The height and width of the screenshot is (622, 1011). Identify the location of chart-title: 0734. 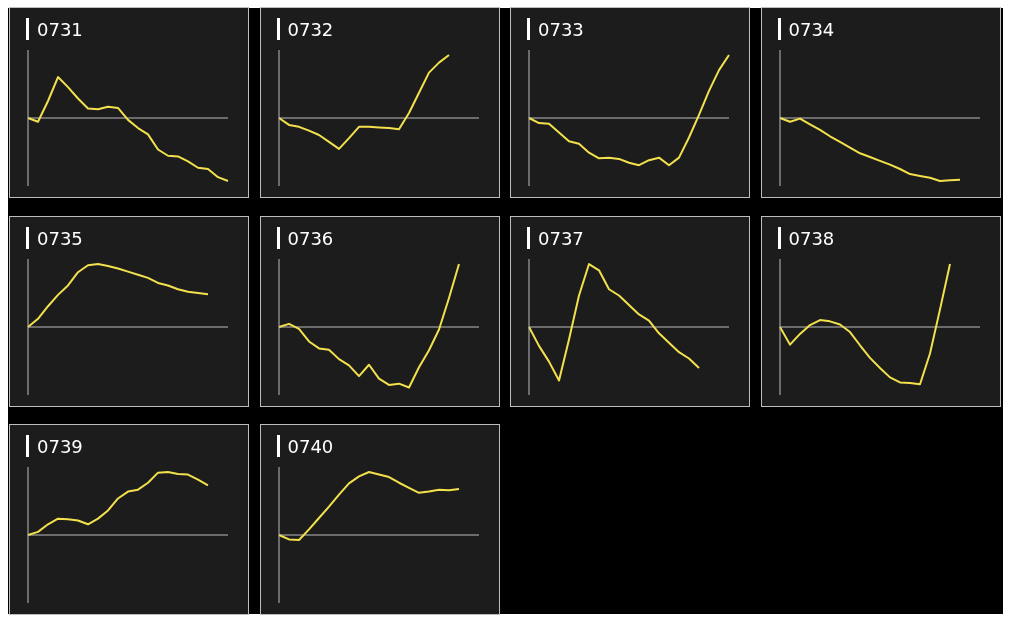
(806, 29).